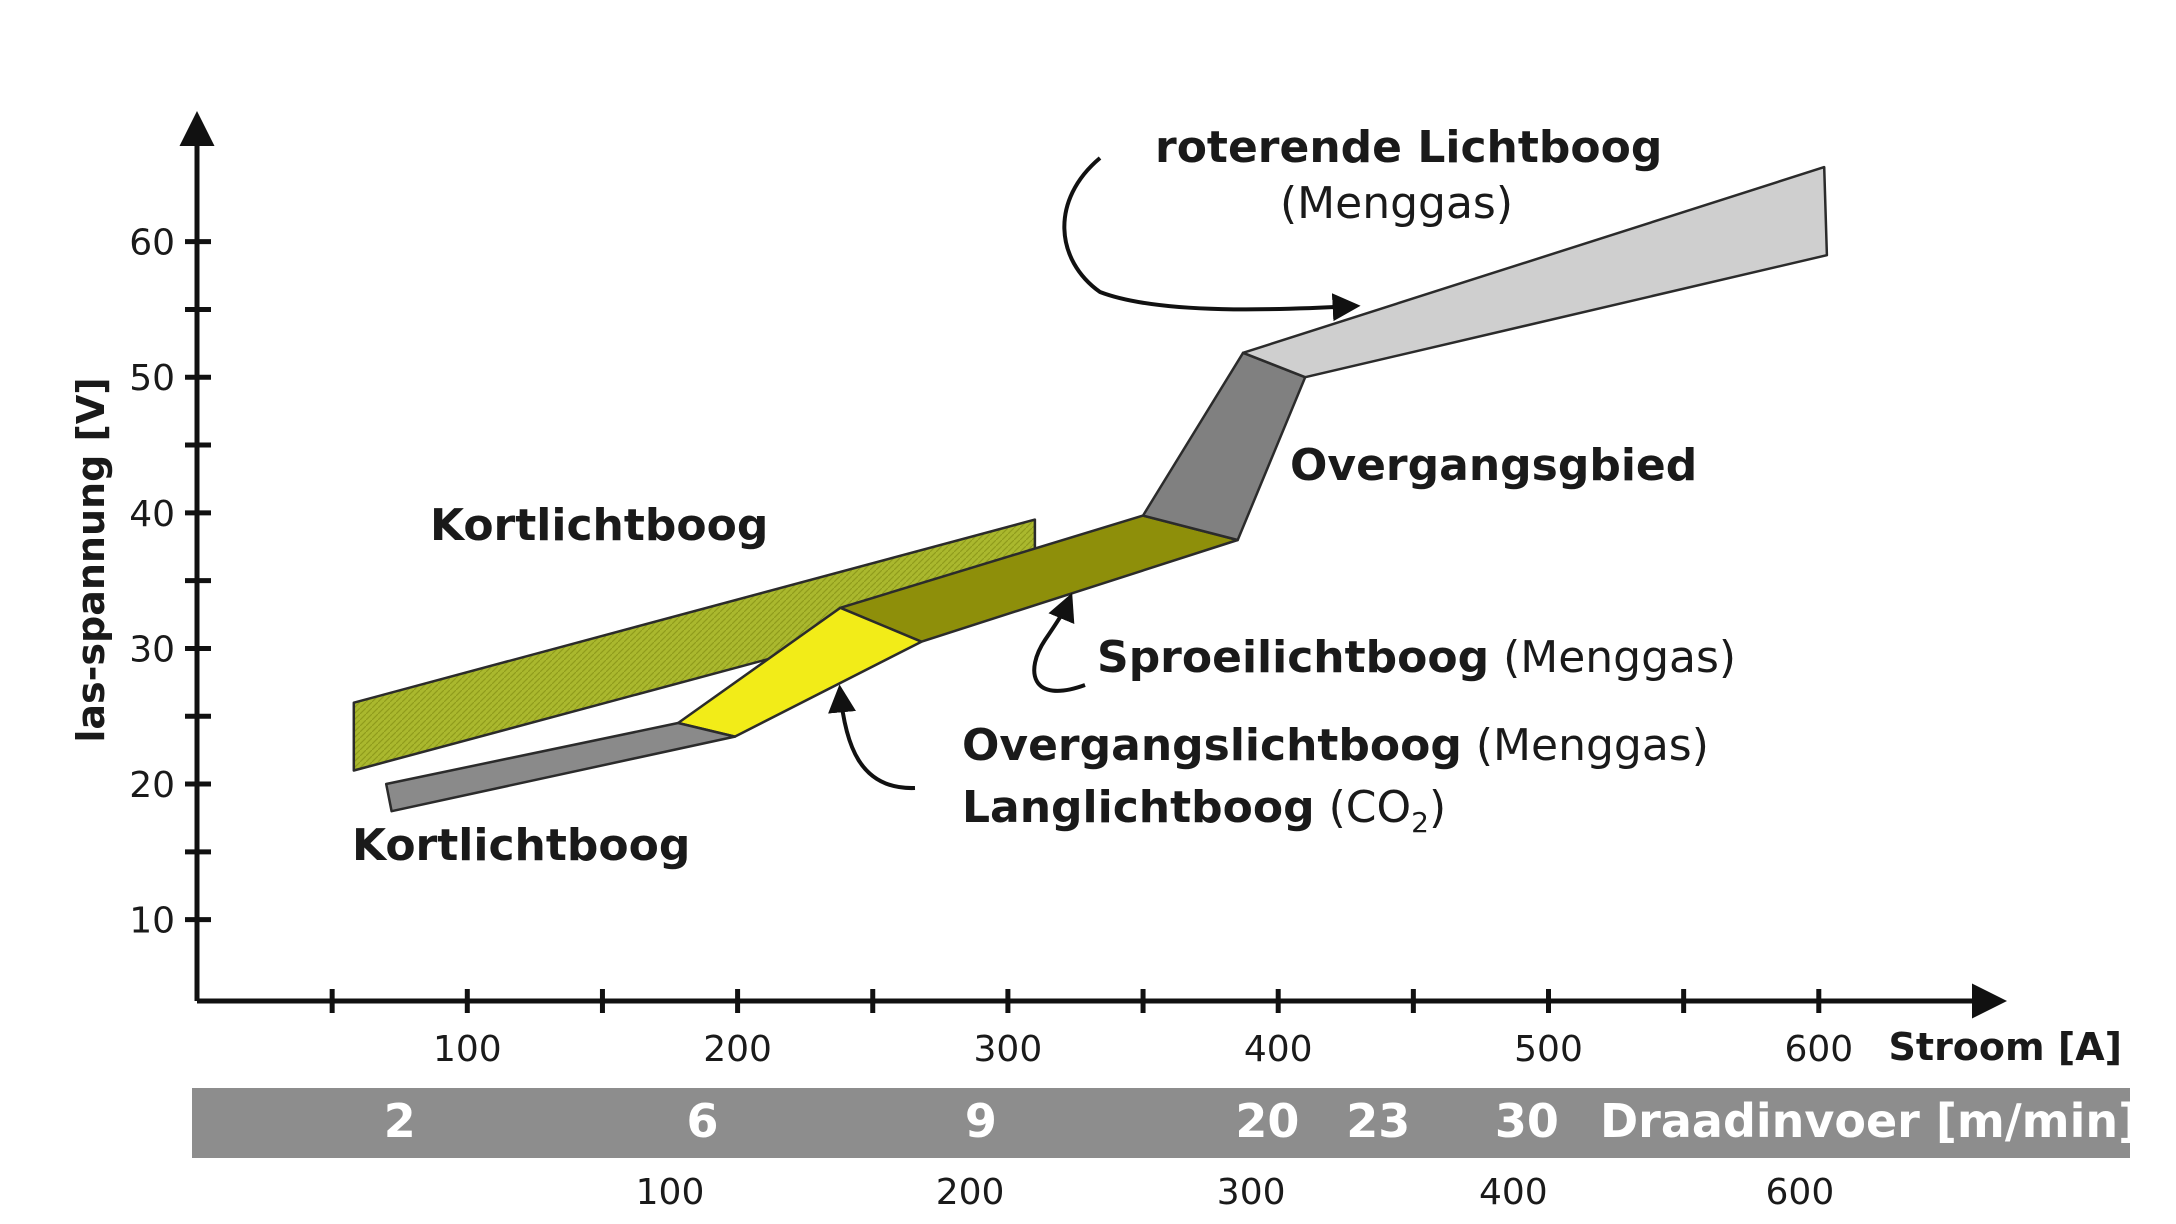 The height and width of the screenshot is (1224, 2176). What do you see at coordinates (1493, 465) in the screenshot?
I see `overgangsgebied-label: Overgangsgbied` at bounding box center [1493, 465].